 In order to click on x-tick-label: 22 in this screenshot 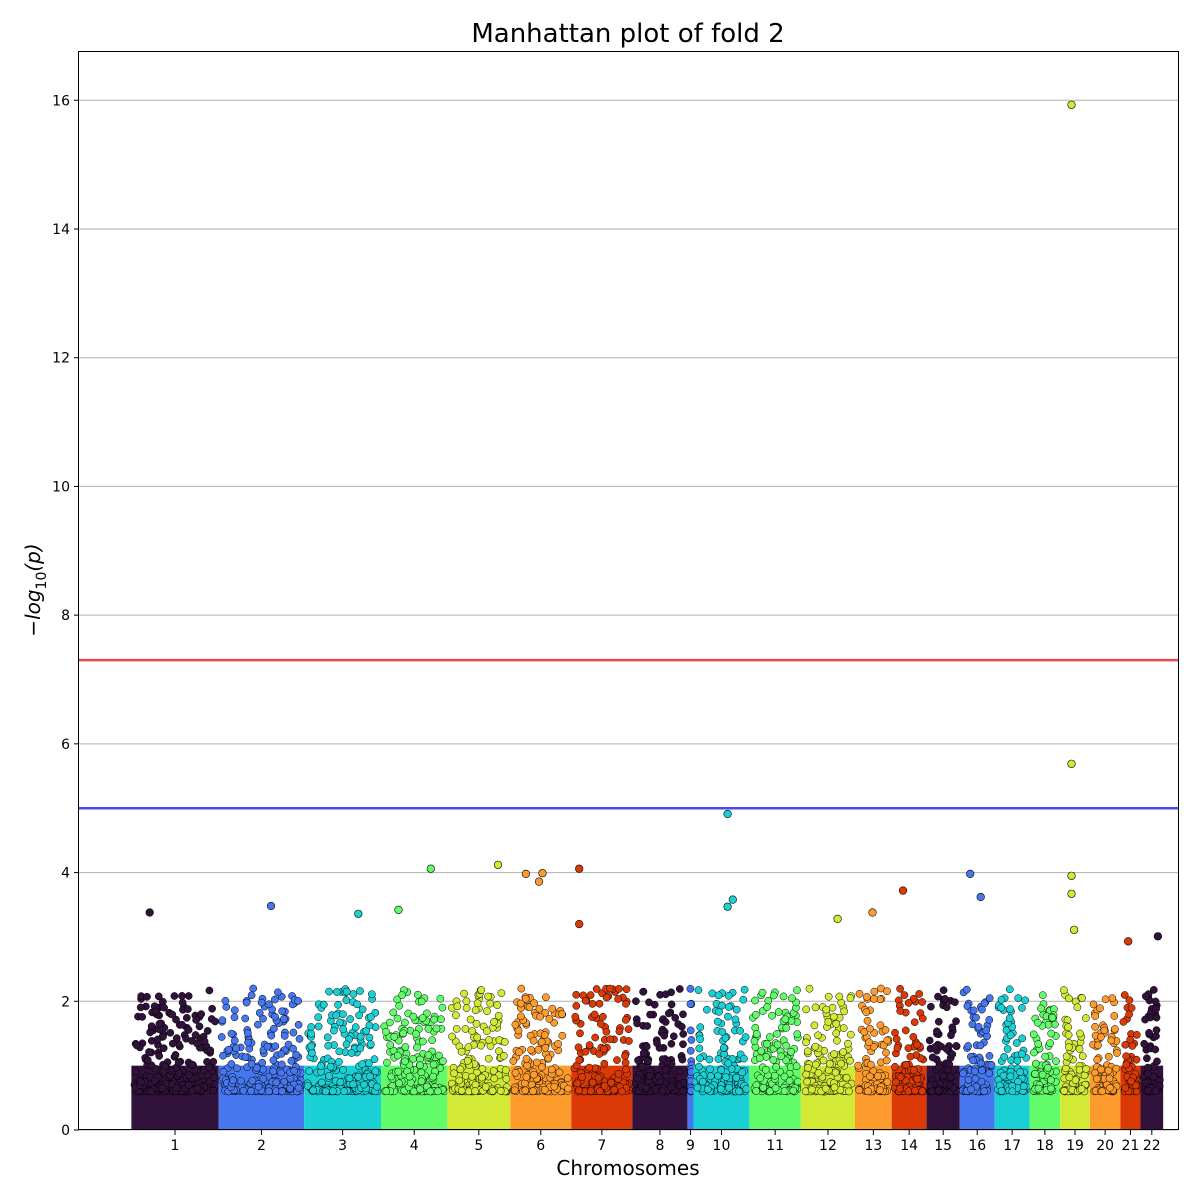, I will do `click(1152, 1146)`.